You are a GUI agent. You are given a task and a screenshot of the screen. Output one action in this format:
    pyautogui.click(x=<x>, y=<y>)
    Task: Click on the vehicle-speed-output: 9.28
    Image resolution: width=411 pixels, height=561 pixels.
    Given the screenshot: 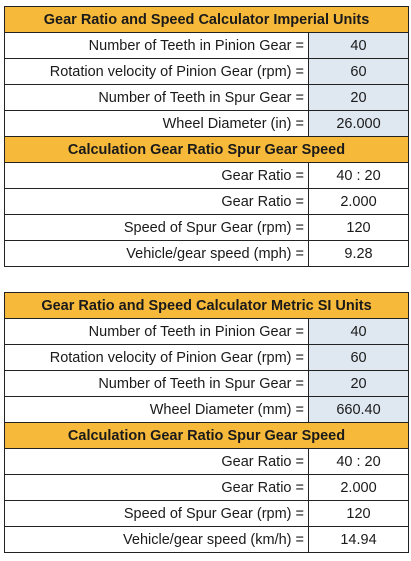 What is the action you would take?
    pyautogui.click(x=358, y=253)
    